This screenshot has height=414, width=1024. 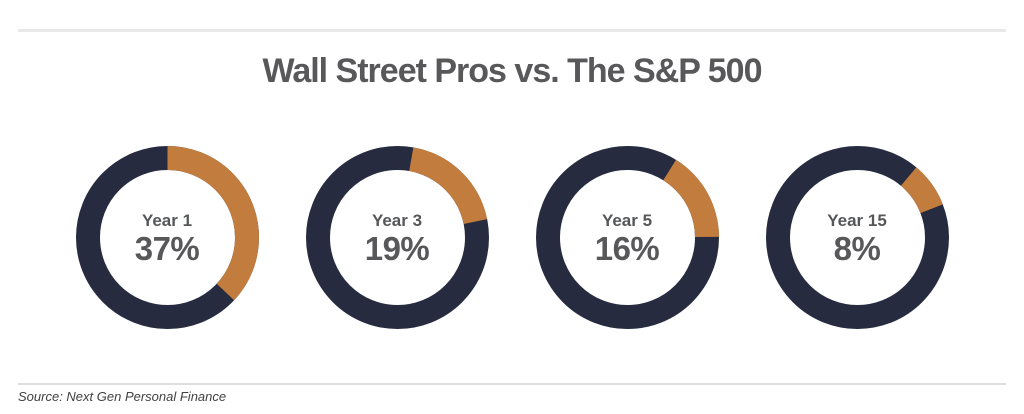 I want to click on donut-chart-year-15: Year 15 8%, so click(x=857, y=237).